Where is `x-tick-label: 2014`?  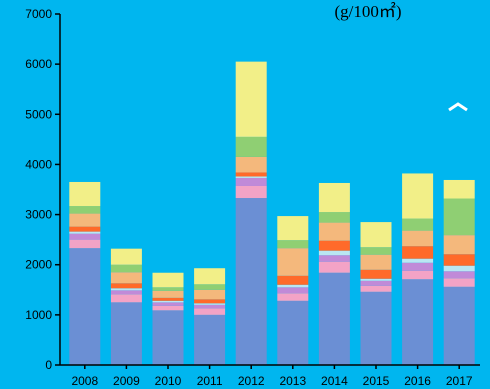
x-tick-label: 2014 is located at coordinates (334, 381).